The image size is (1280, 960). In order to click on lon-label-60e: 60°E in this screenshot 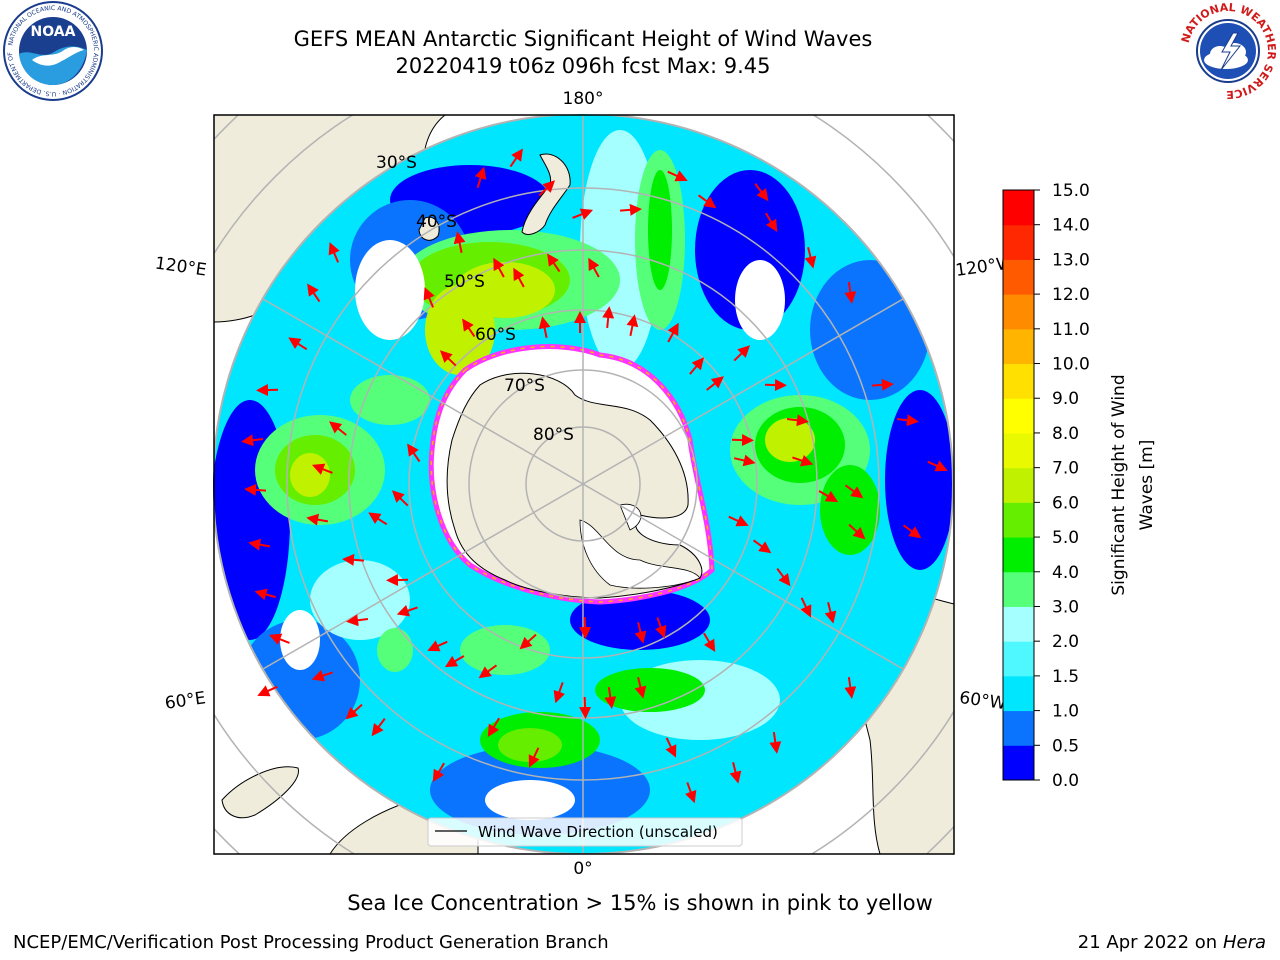, I will do `click(185, 700)`.